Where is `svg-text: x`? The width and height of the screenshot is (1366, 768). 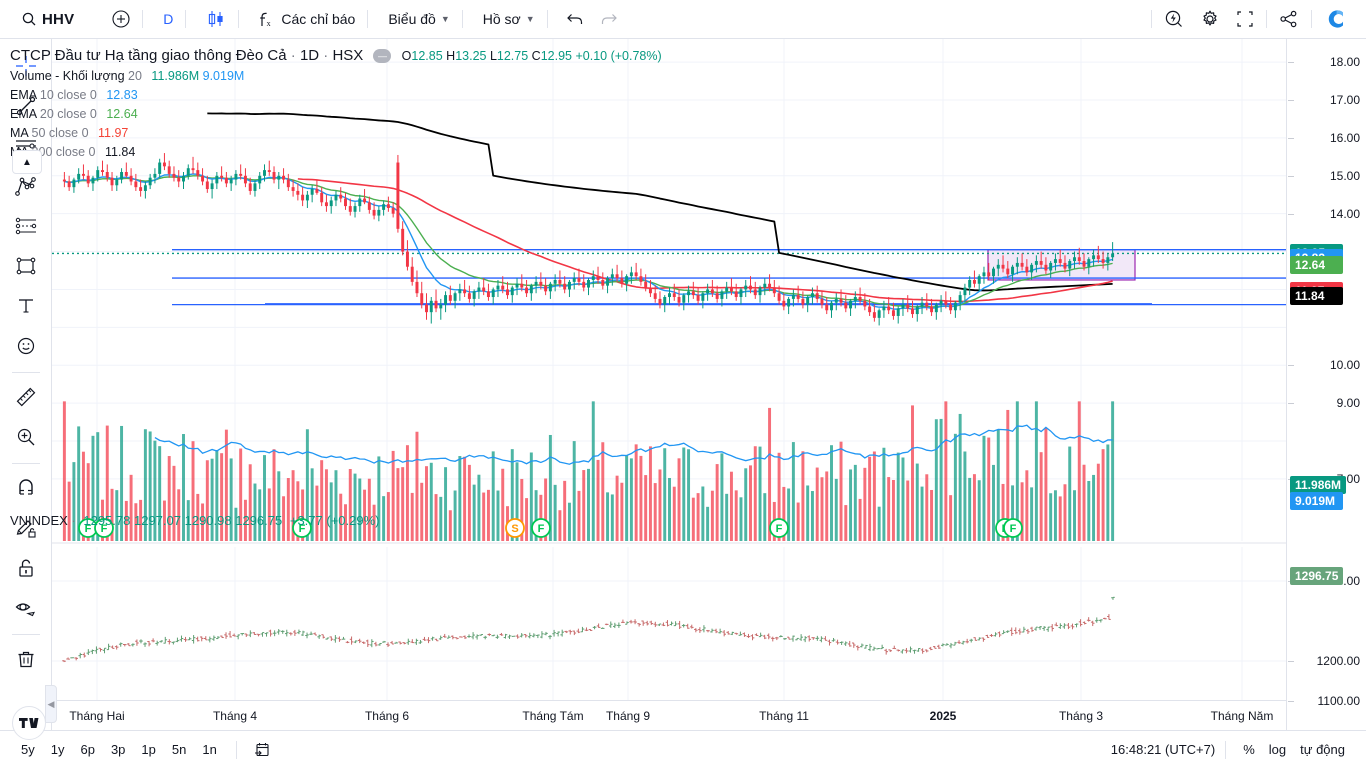
svg-text: x is located at coordinates (269, 23).